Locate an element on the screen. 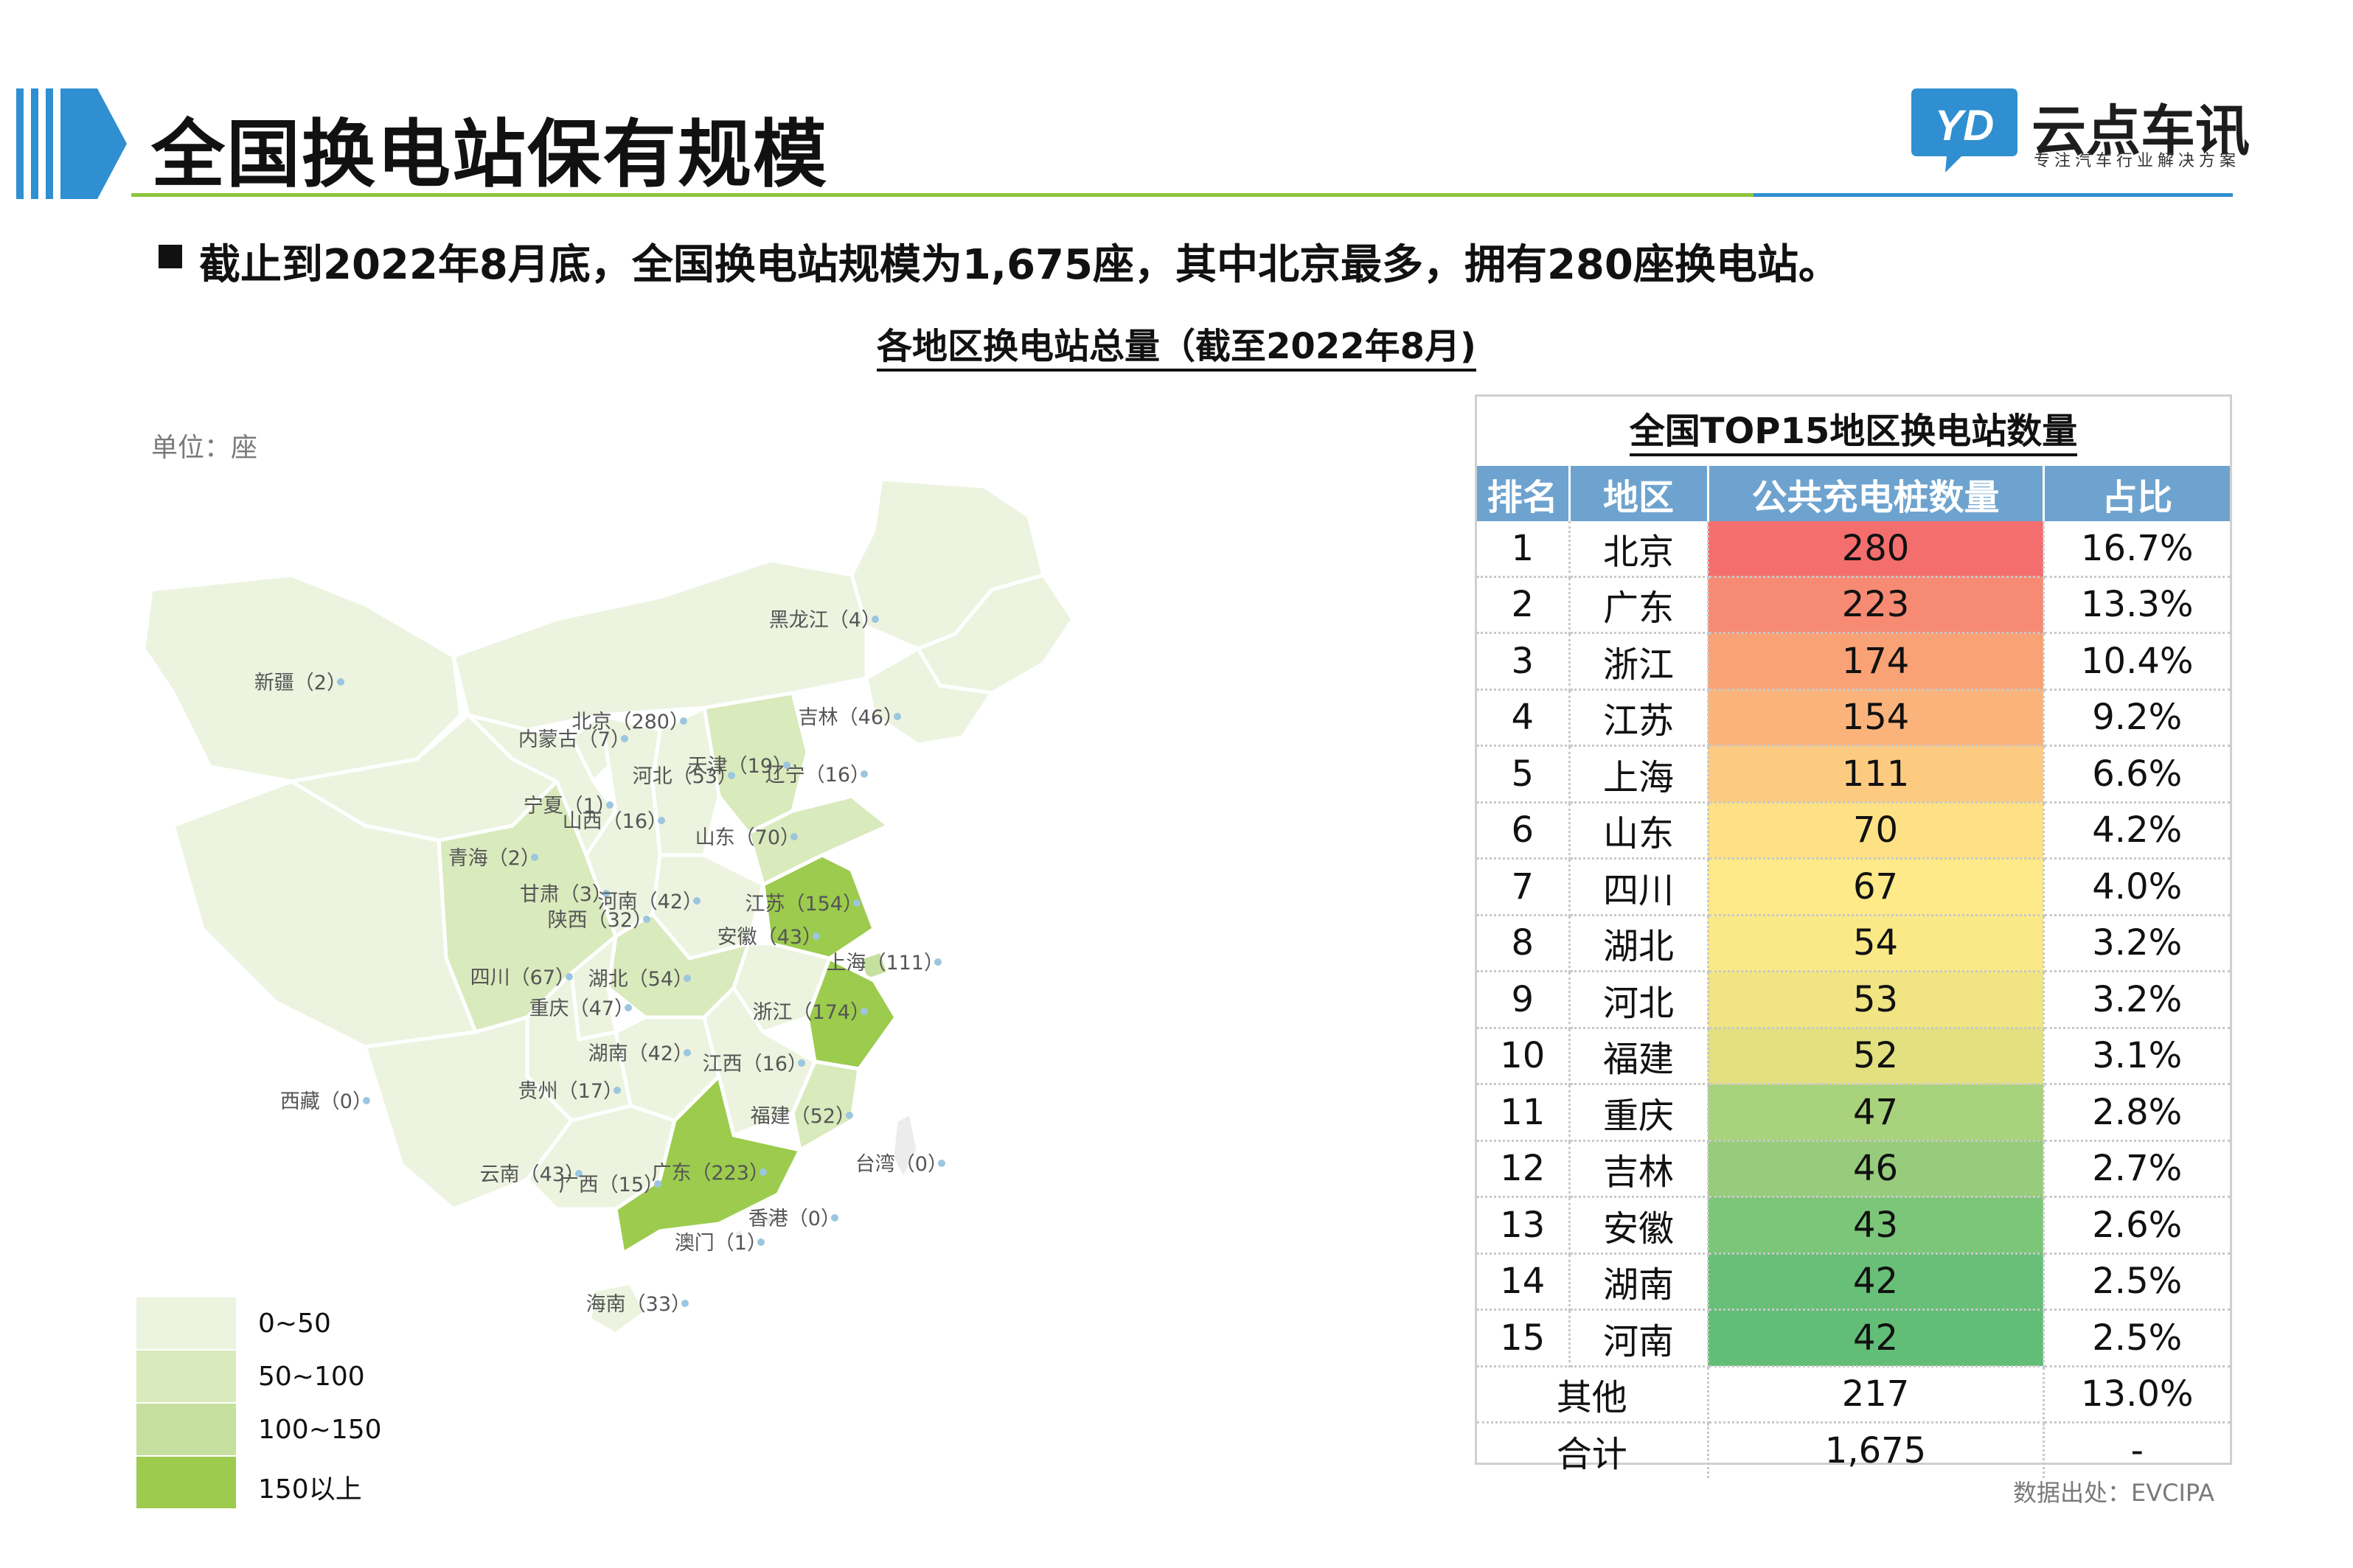 The image size is (2353, 1568). map-region-label: 浙江（174） is located at coordinates (811, 1012).